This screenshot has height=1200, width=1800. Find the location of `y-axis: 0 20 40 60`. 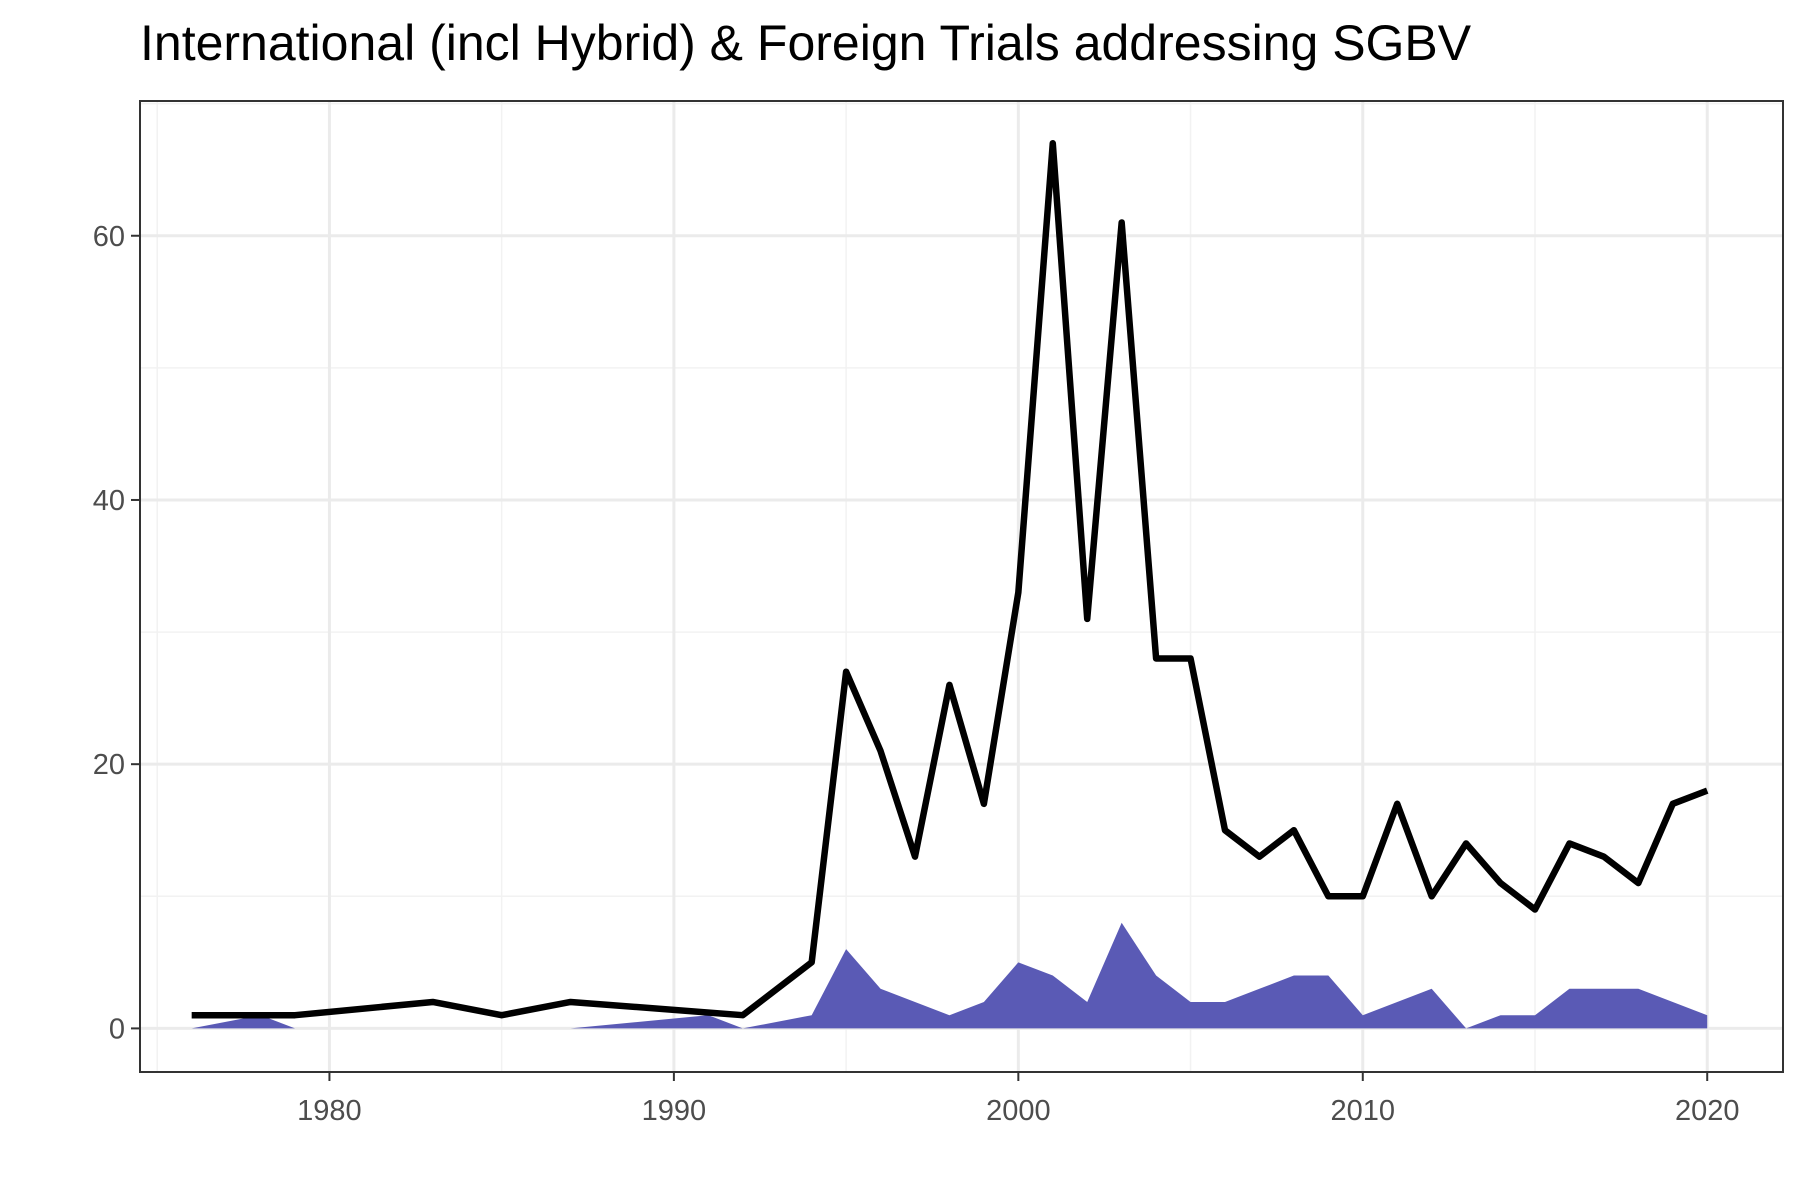

y-axis: 0 20 40 60 is located at coordinates (116, 633).